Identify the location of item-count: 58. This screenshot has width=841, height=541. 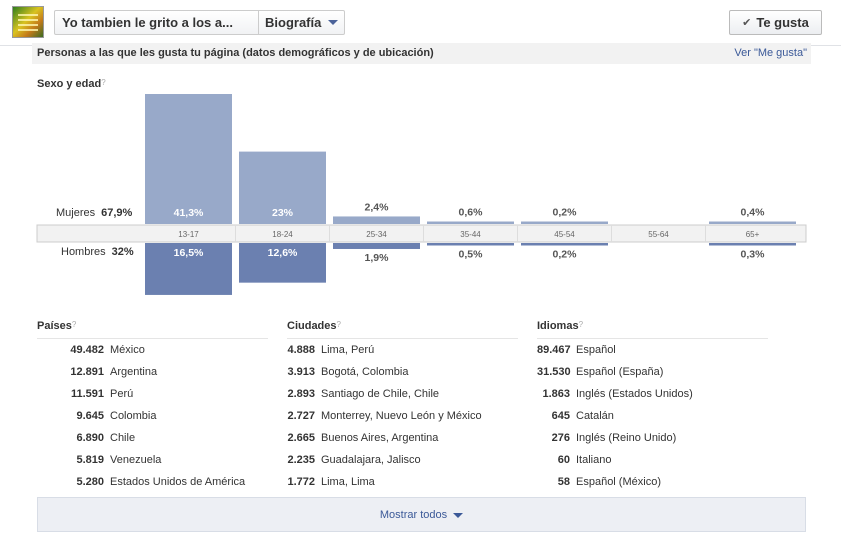
(563, 482).